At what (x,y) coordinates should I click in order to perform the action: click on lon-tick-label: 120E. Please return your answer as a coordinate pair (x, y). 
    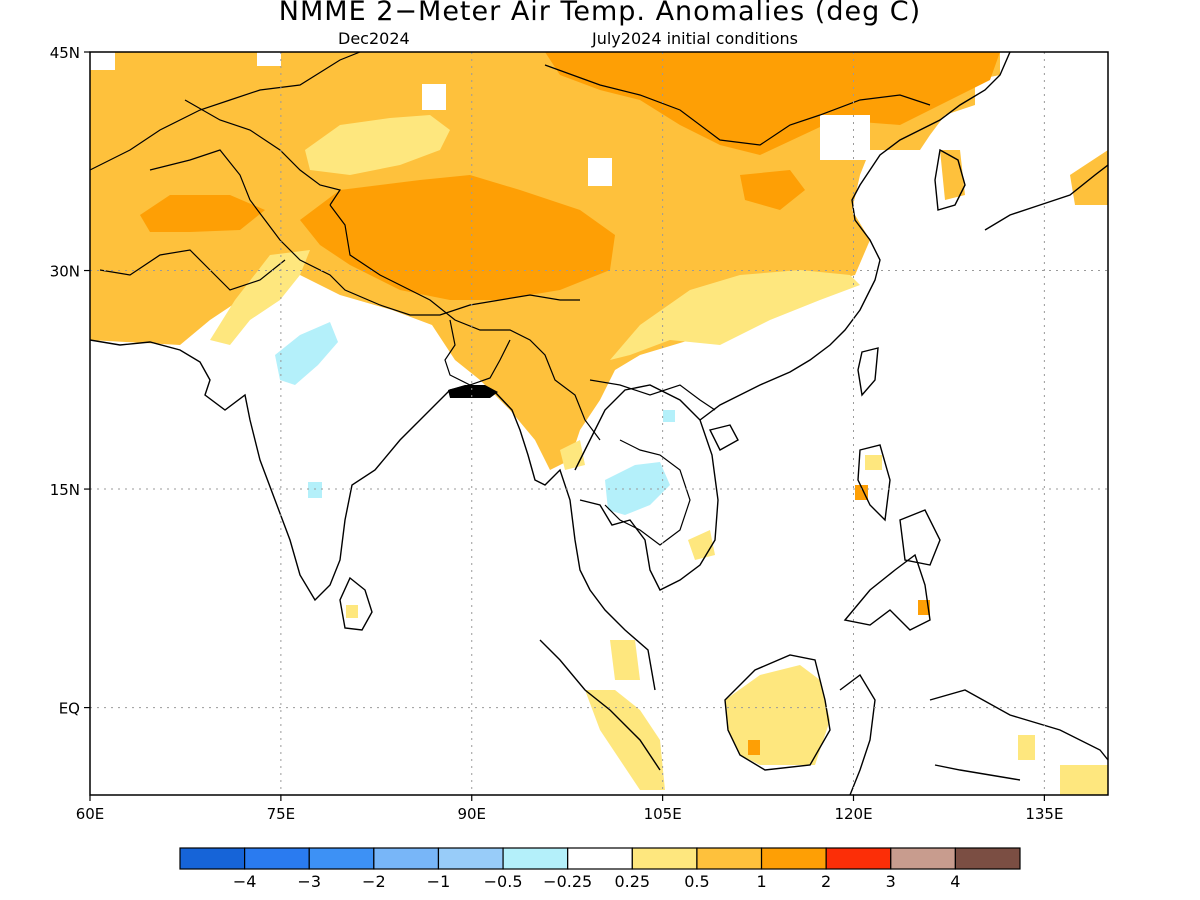
    Looking at the image, I should click on (853, 814).